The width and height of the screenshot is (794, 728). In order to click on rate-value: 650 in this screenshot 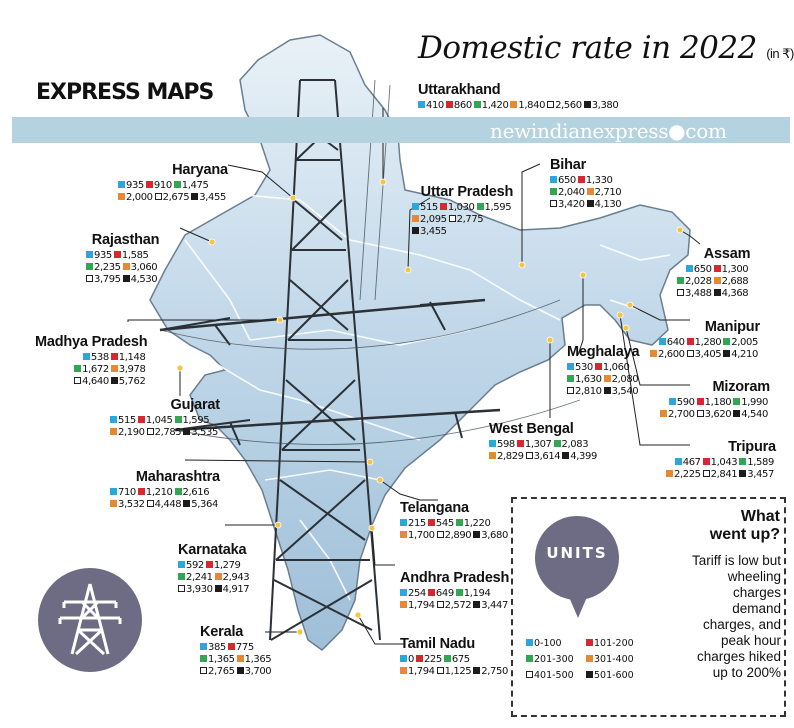, I will do `click(702, 269)`.